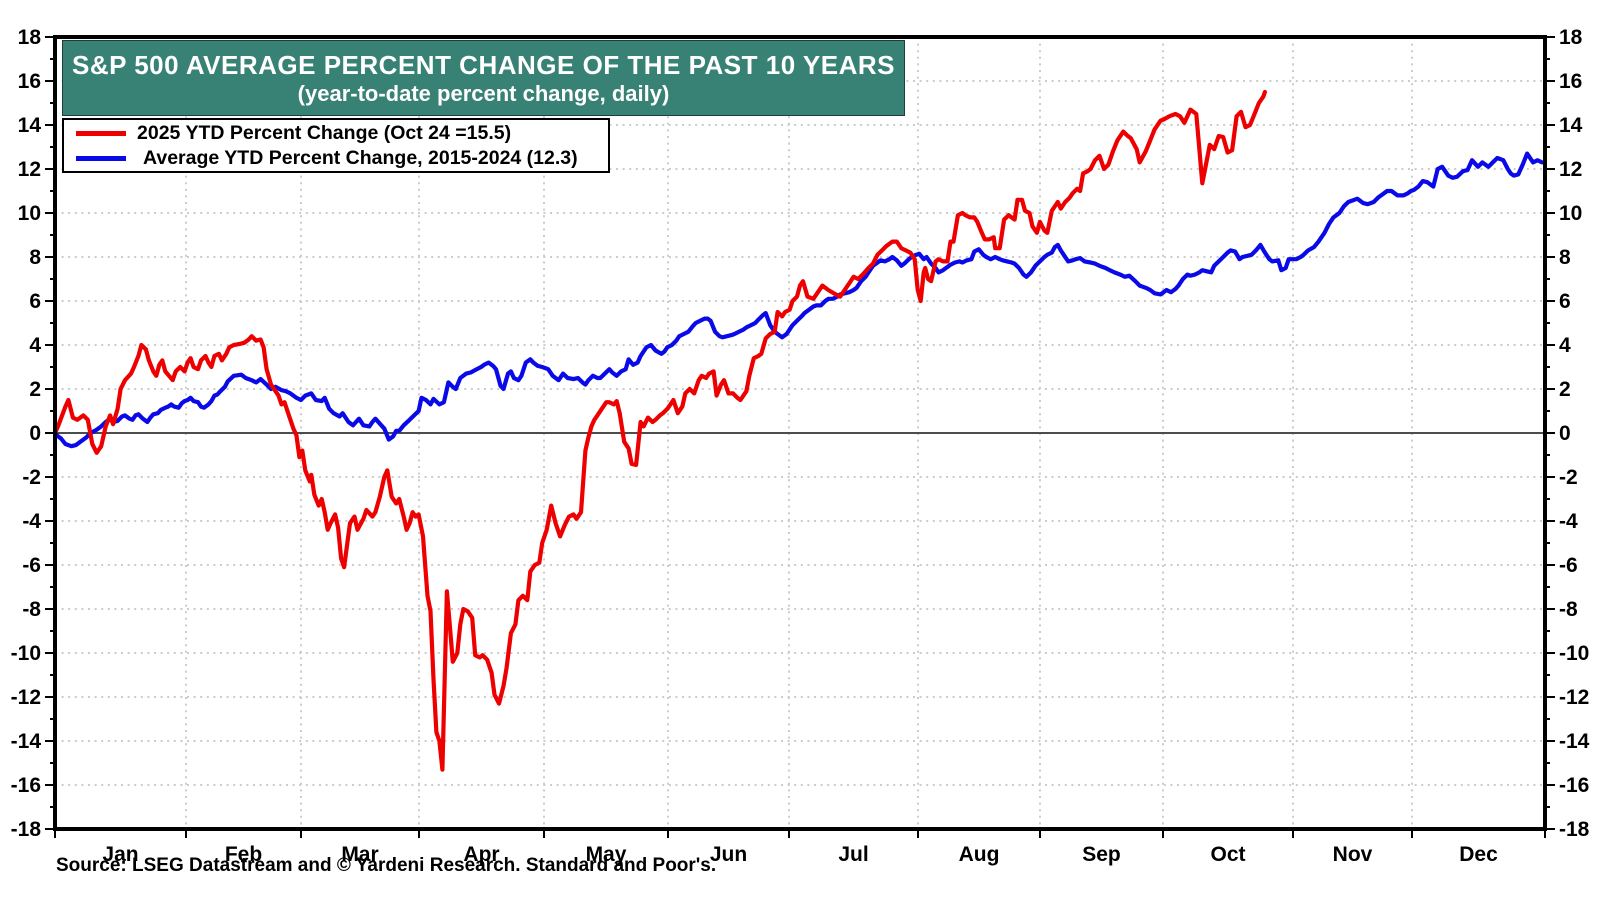 This screenshot has width=1600, height=900. I want to click on y-tick-label-left: 12, so click(29, 169).